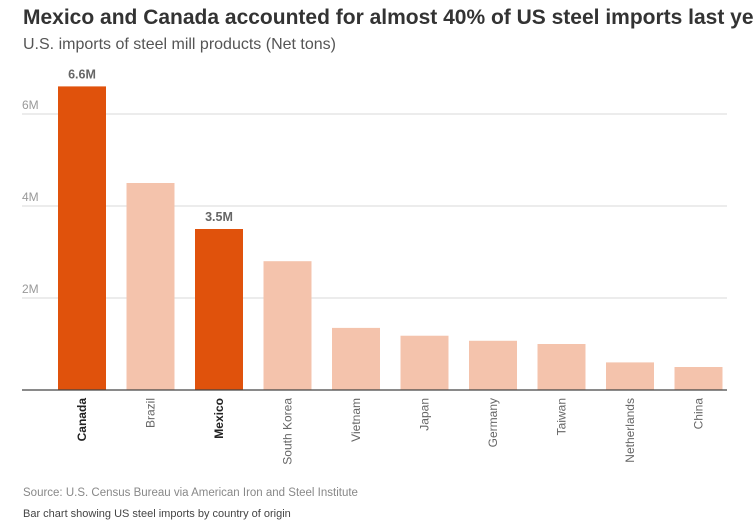  Describe the element at coordinates (82, 74) in the screenshot. I see `data-label: 6.6M` at that location.